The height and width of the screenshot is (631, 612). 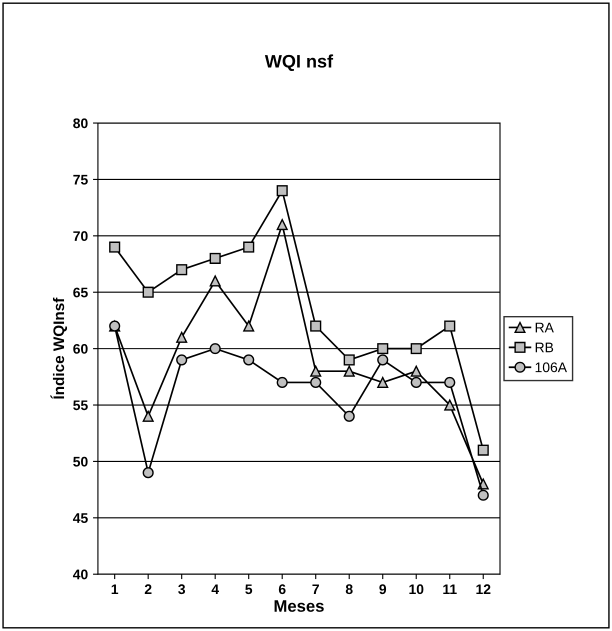 I want to click on x-tick-label: 8, so click(x=349, y=589).